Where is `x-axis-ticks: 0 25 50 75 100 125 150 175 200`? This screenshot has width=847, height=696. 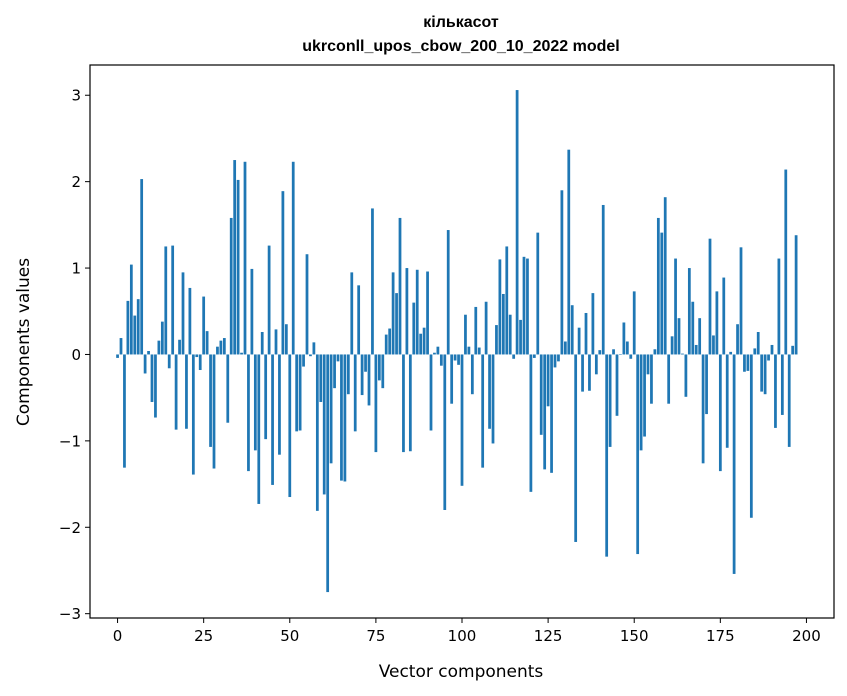
x-axis-ticks: 0 25 50 75 100 125 150 175 200 is located at coordinates (467, 631).